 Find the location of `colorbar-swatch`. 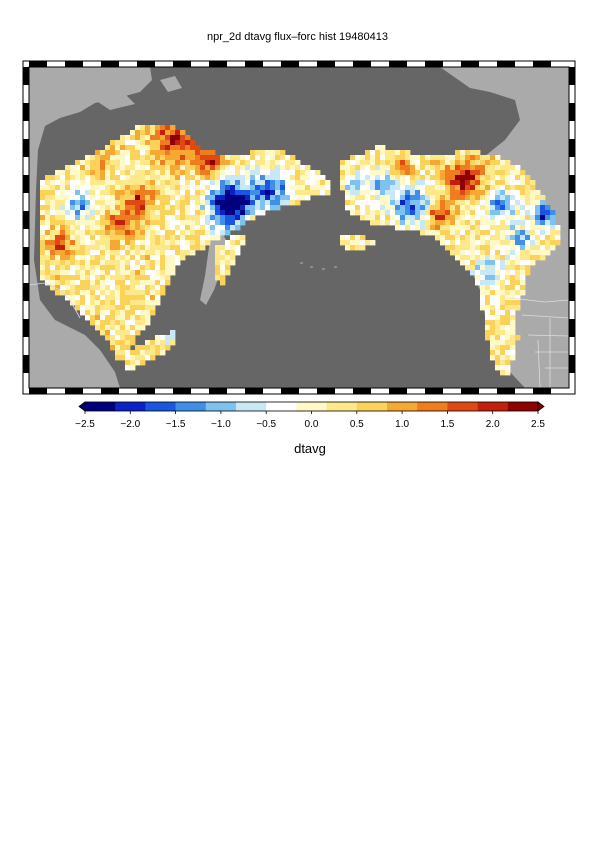

colorbar-swatch is located at coordinates (311, 406).